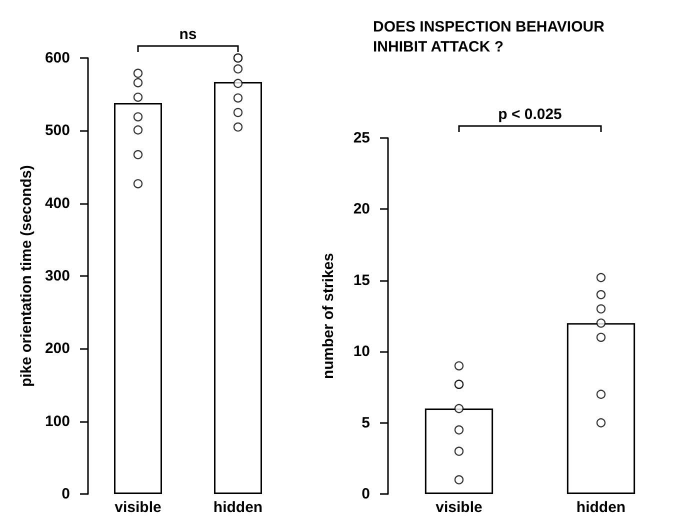  I want to click on y-tick-label: 600, so click(57, 58).